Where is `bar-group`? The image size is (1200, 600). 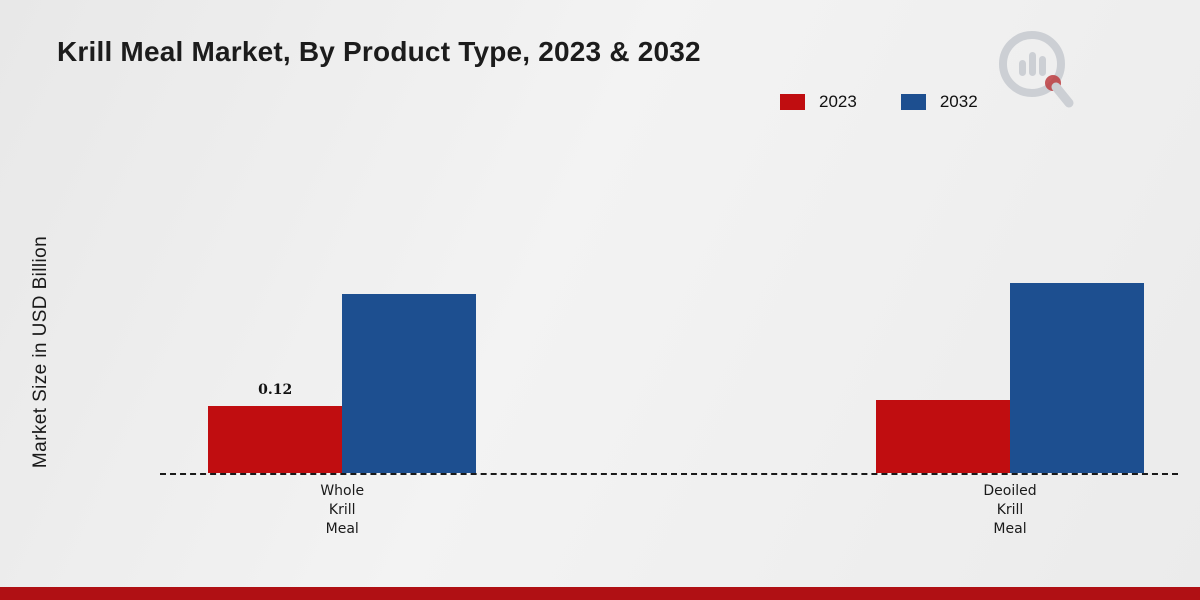 bar-group is located at coordinates (1010, 378).